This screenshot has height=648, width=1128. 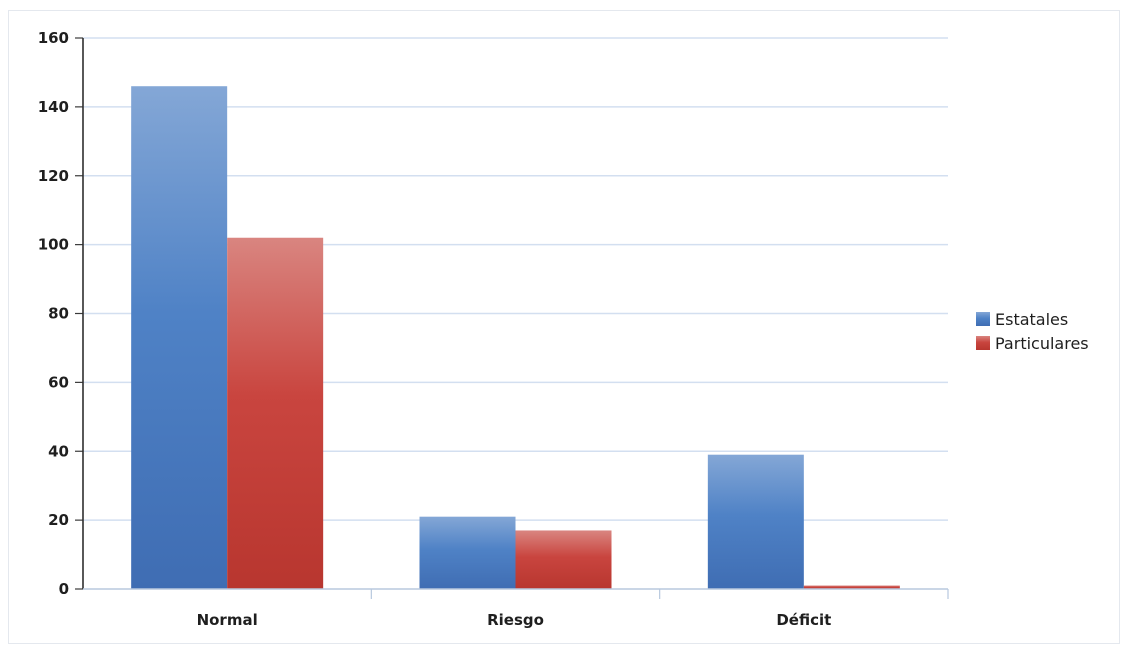 What do you see at coordinates (53, 176) in the screenshot?
I see `y-tick-label: 120` at bounding box center [53, 176].